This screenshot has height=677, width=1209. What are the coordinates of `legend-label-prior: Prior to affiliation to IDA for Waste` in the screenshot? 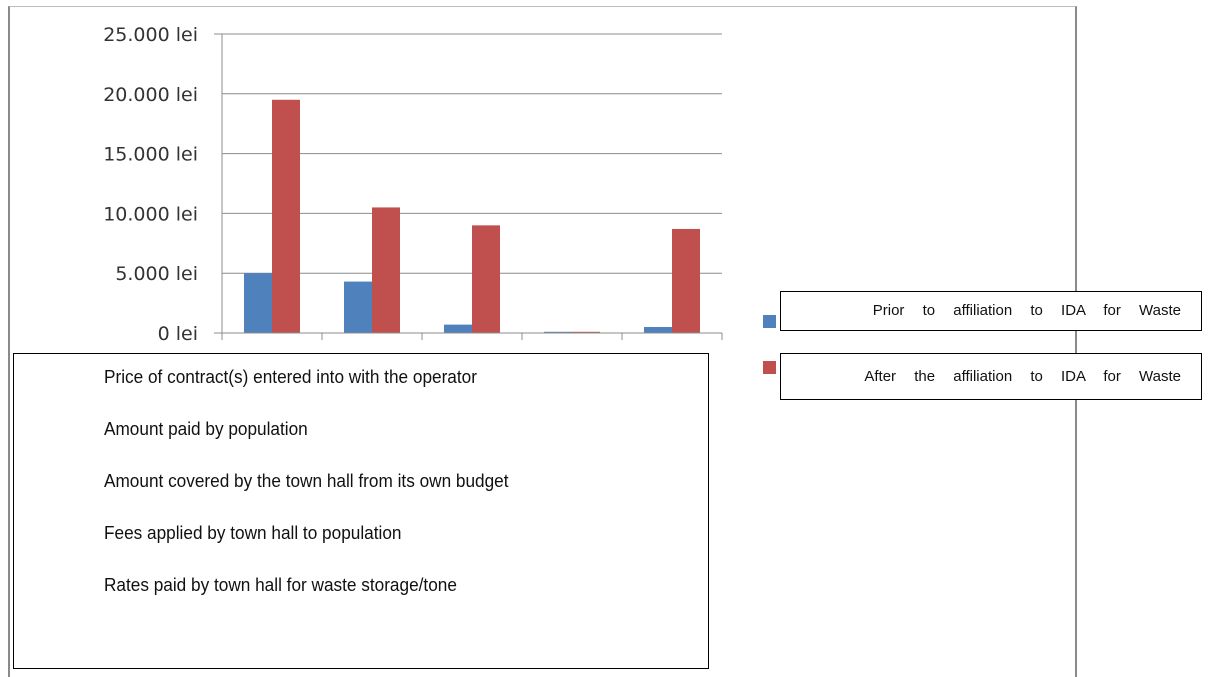 It's located at (1026, 310).